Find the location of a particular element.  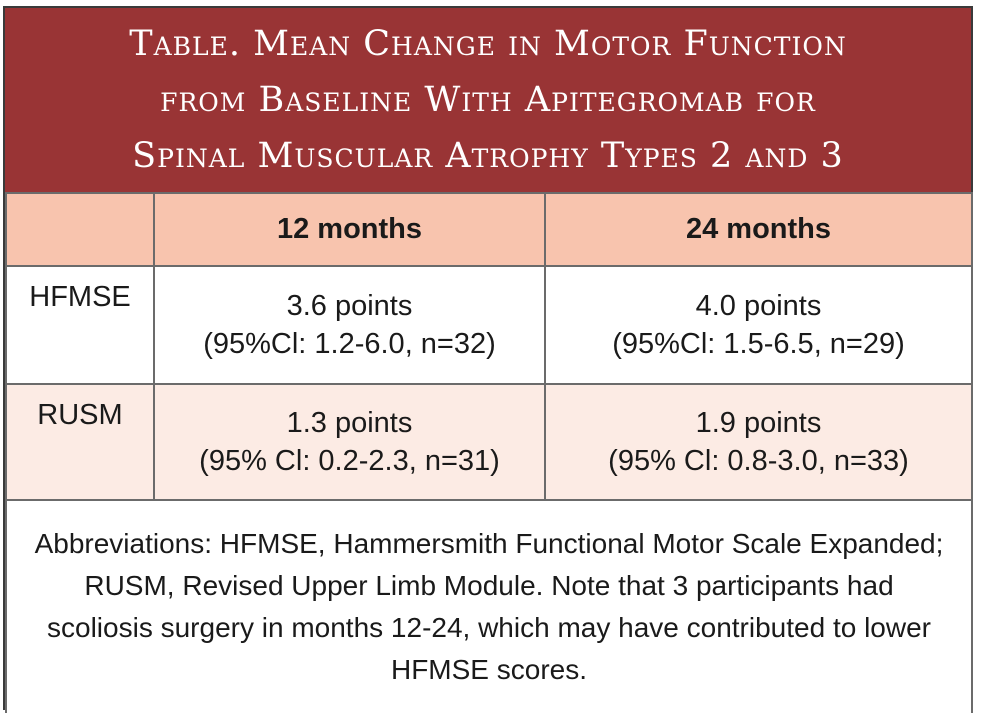

cell-ci: (95%Cl: 1.5-6.5, n=29) is located at coordinates (758, 344).